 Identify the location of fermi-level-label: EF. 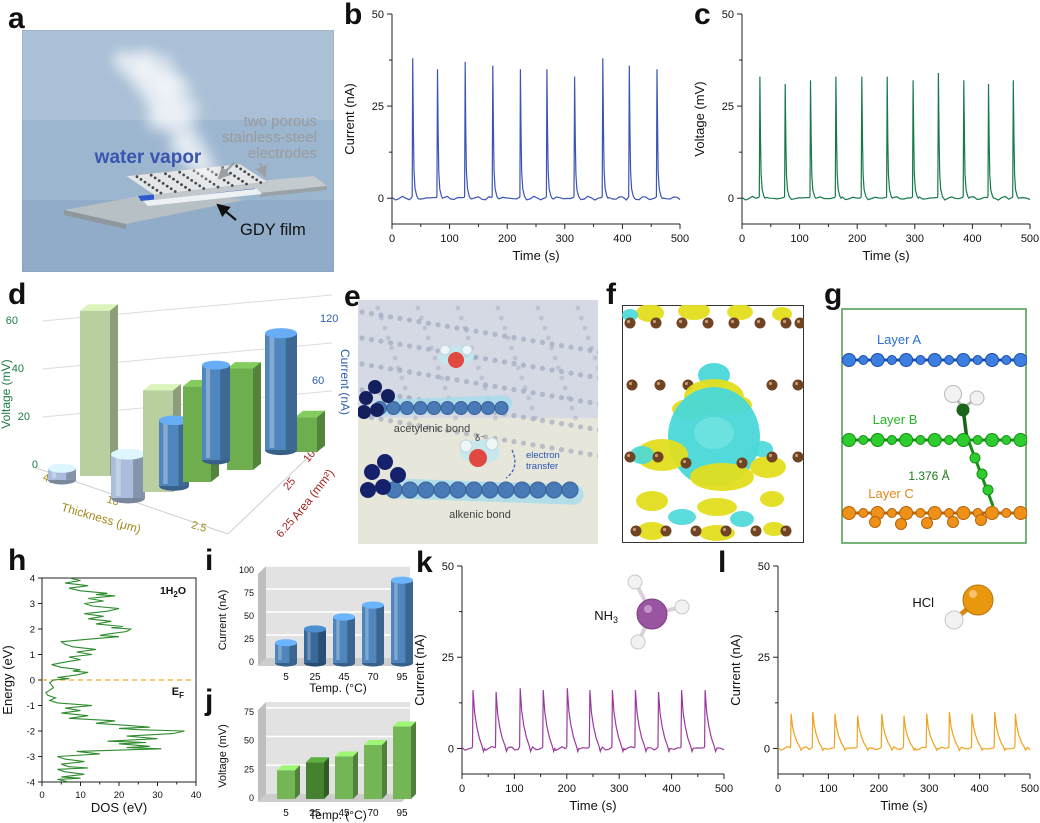
(178, 693).